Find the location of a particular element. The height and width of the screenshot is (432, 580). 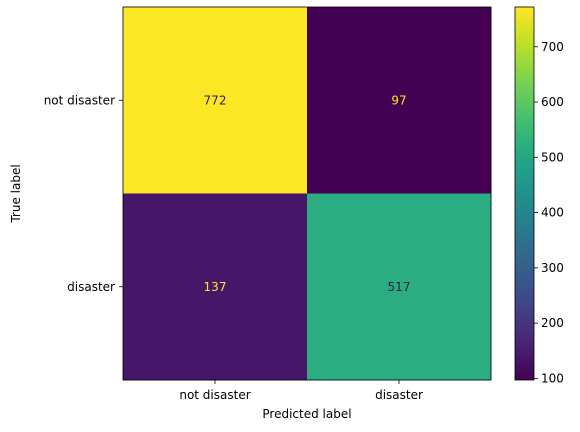

colorbar-tick-label: 300 is located at coordinates (552, 268).